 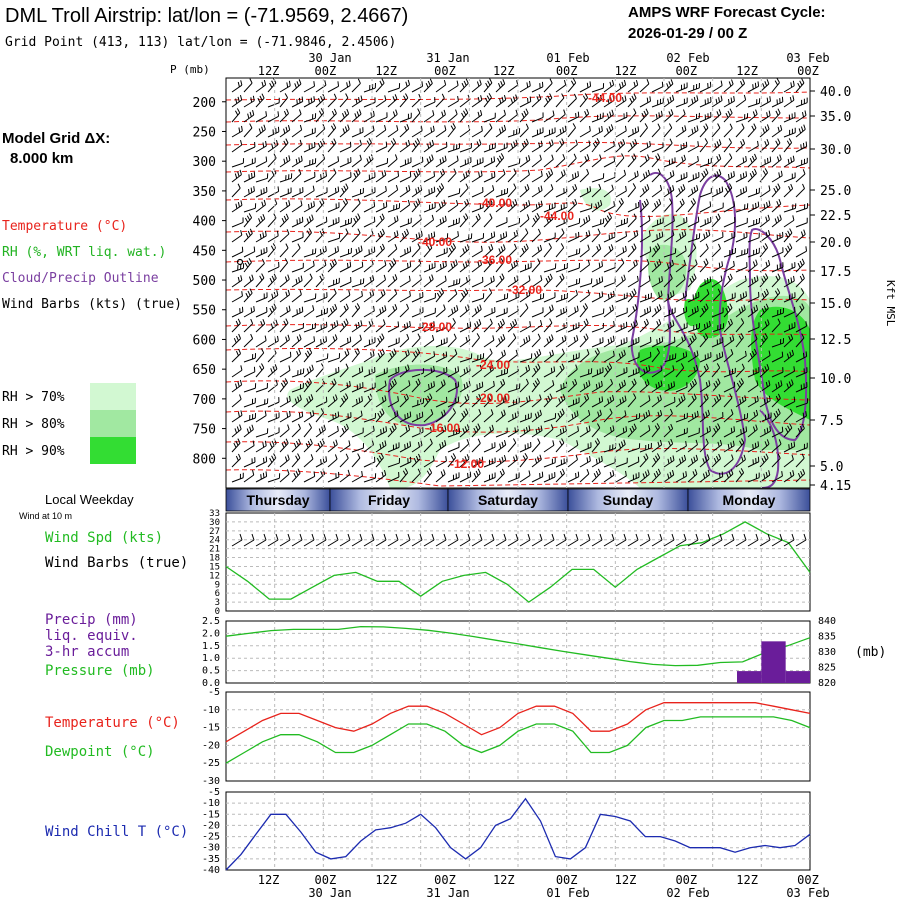 I want to click on temperature-line, so click(x=518, y=722).